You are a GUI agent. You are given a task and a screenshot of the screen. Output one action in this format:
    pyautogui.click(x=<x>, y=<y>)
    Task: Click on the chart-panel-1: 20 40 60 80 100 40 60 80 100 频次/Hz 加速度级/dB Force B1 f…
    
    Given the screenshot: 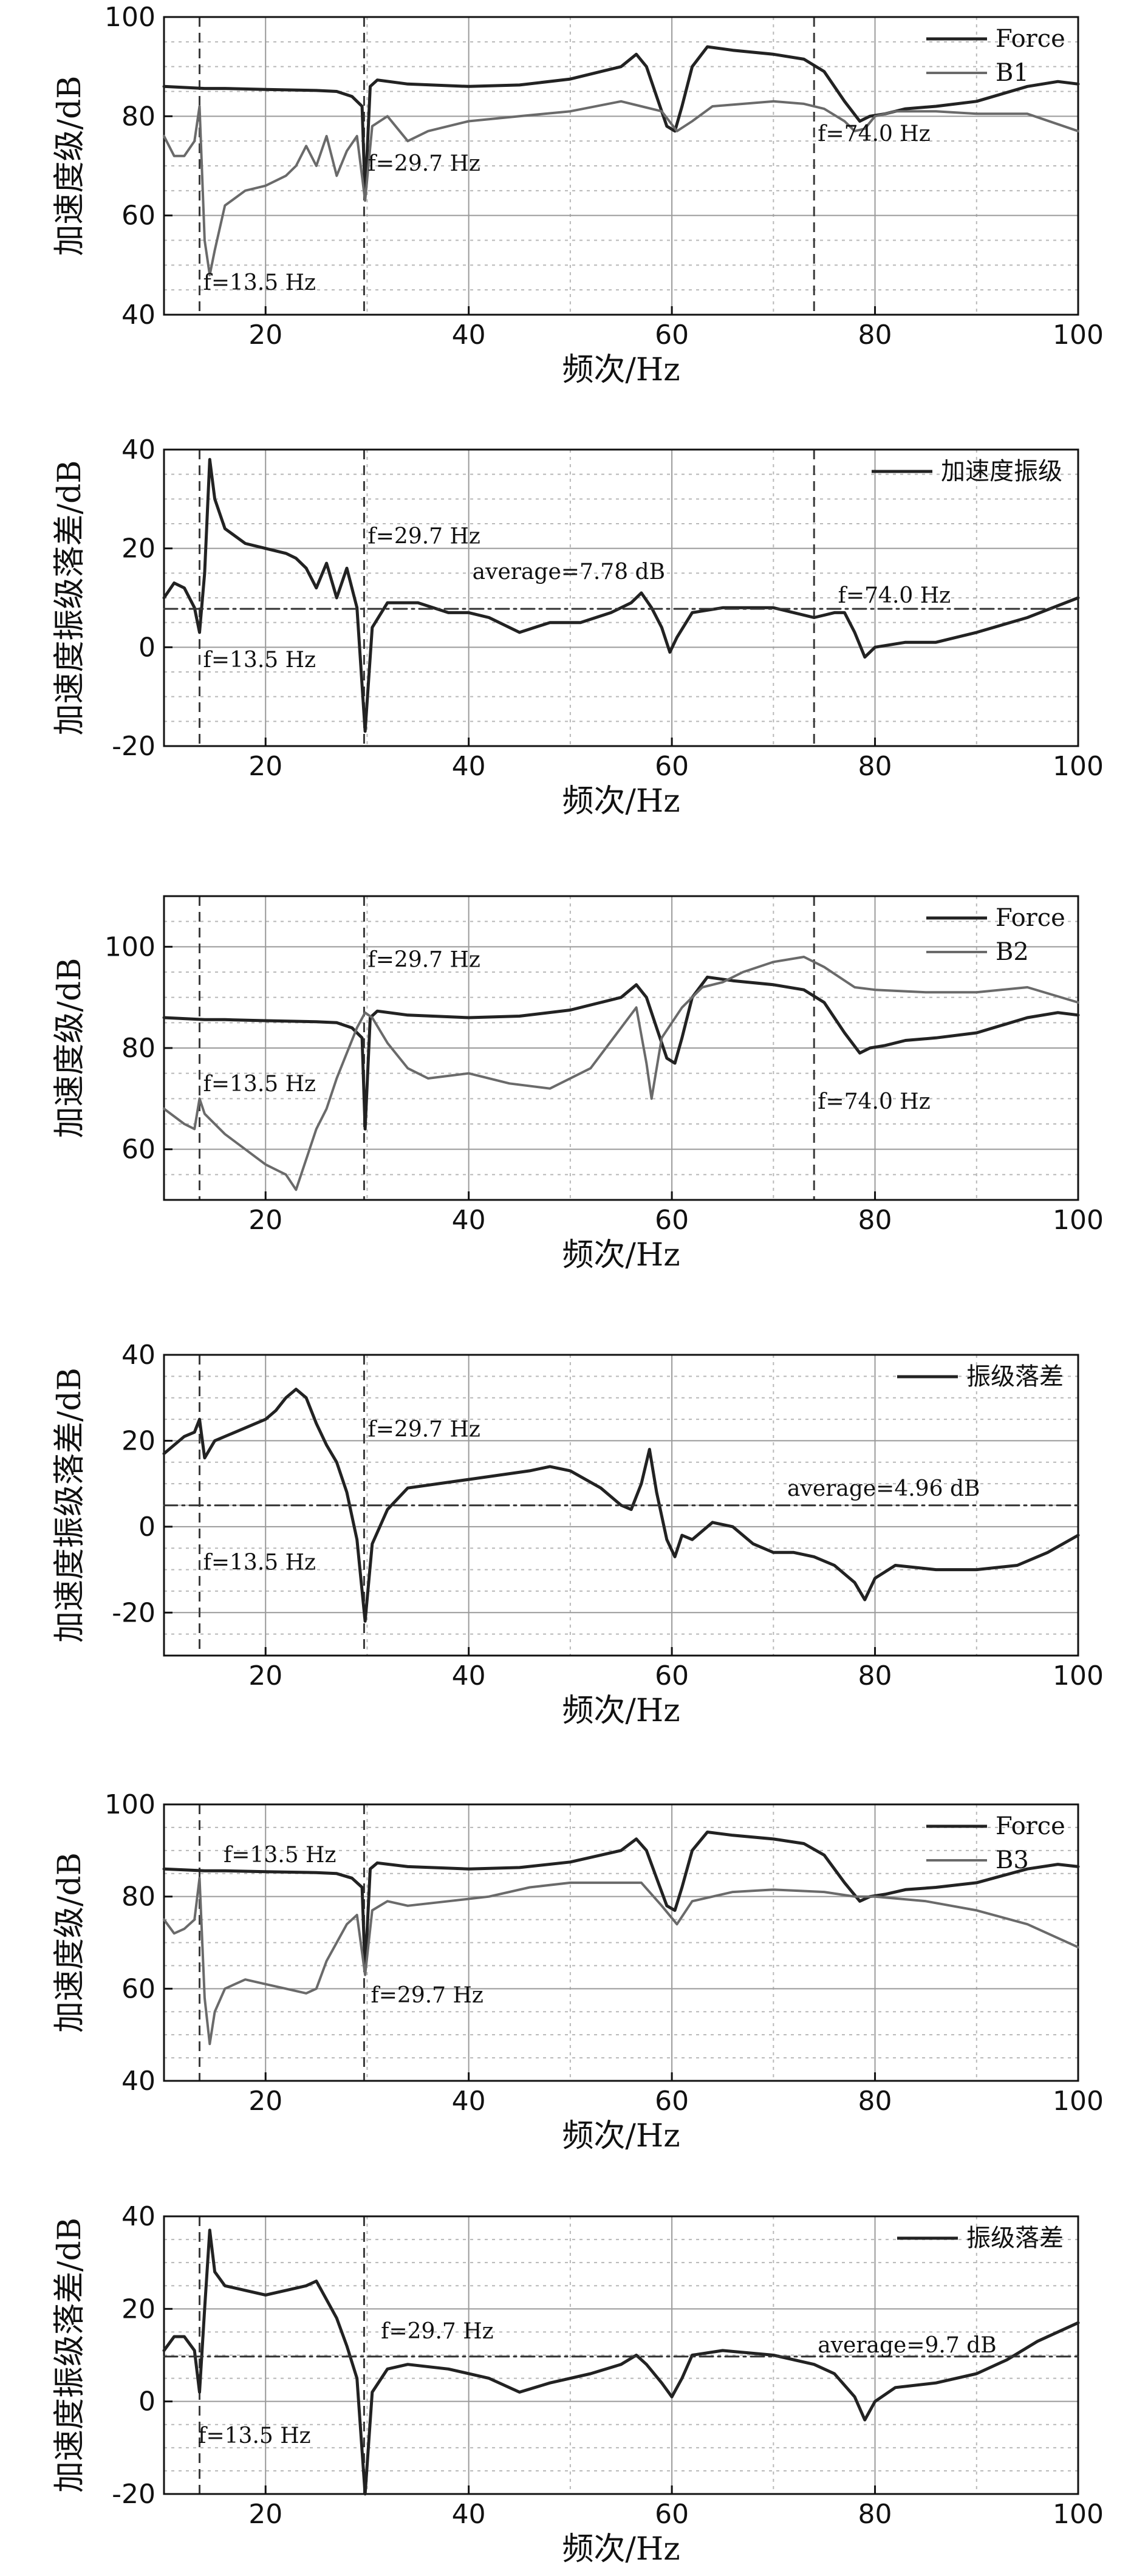 What is the action you would take?
    pyautogui.click(x=578, y=195)
    